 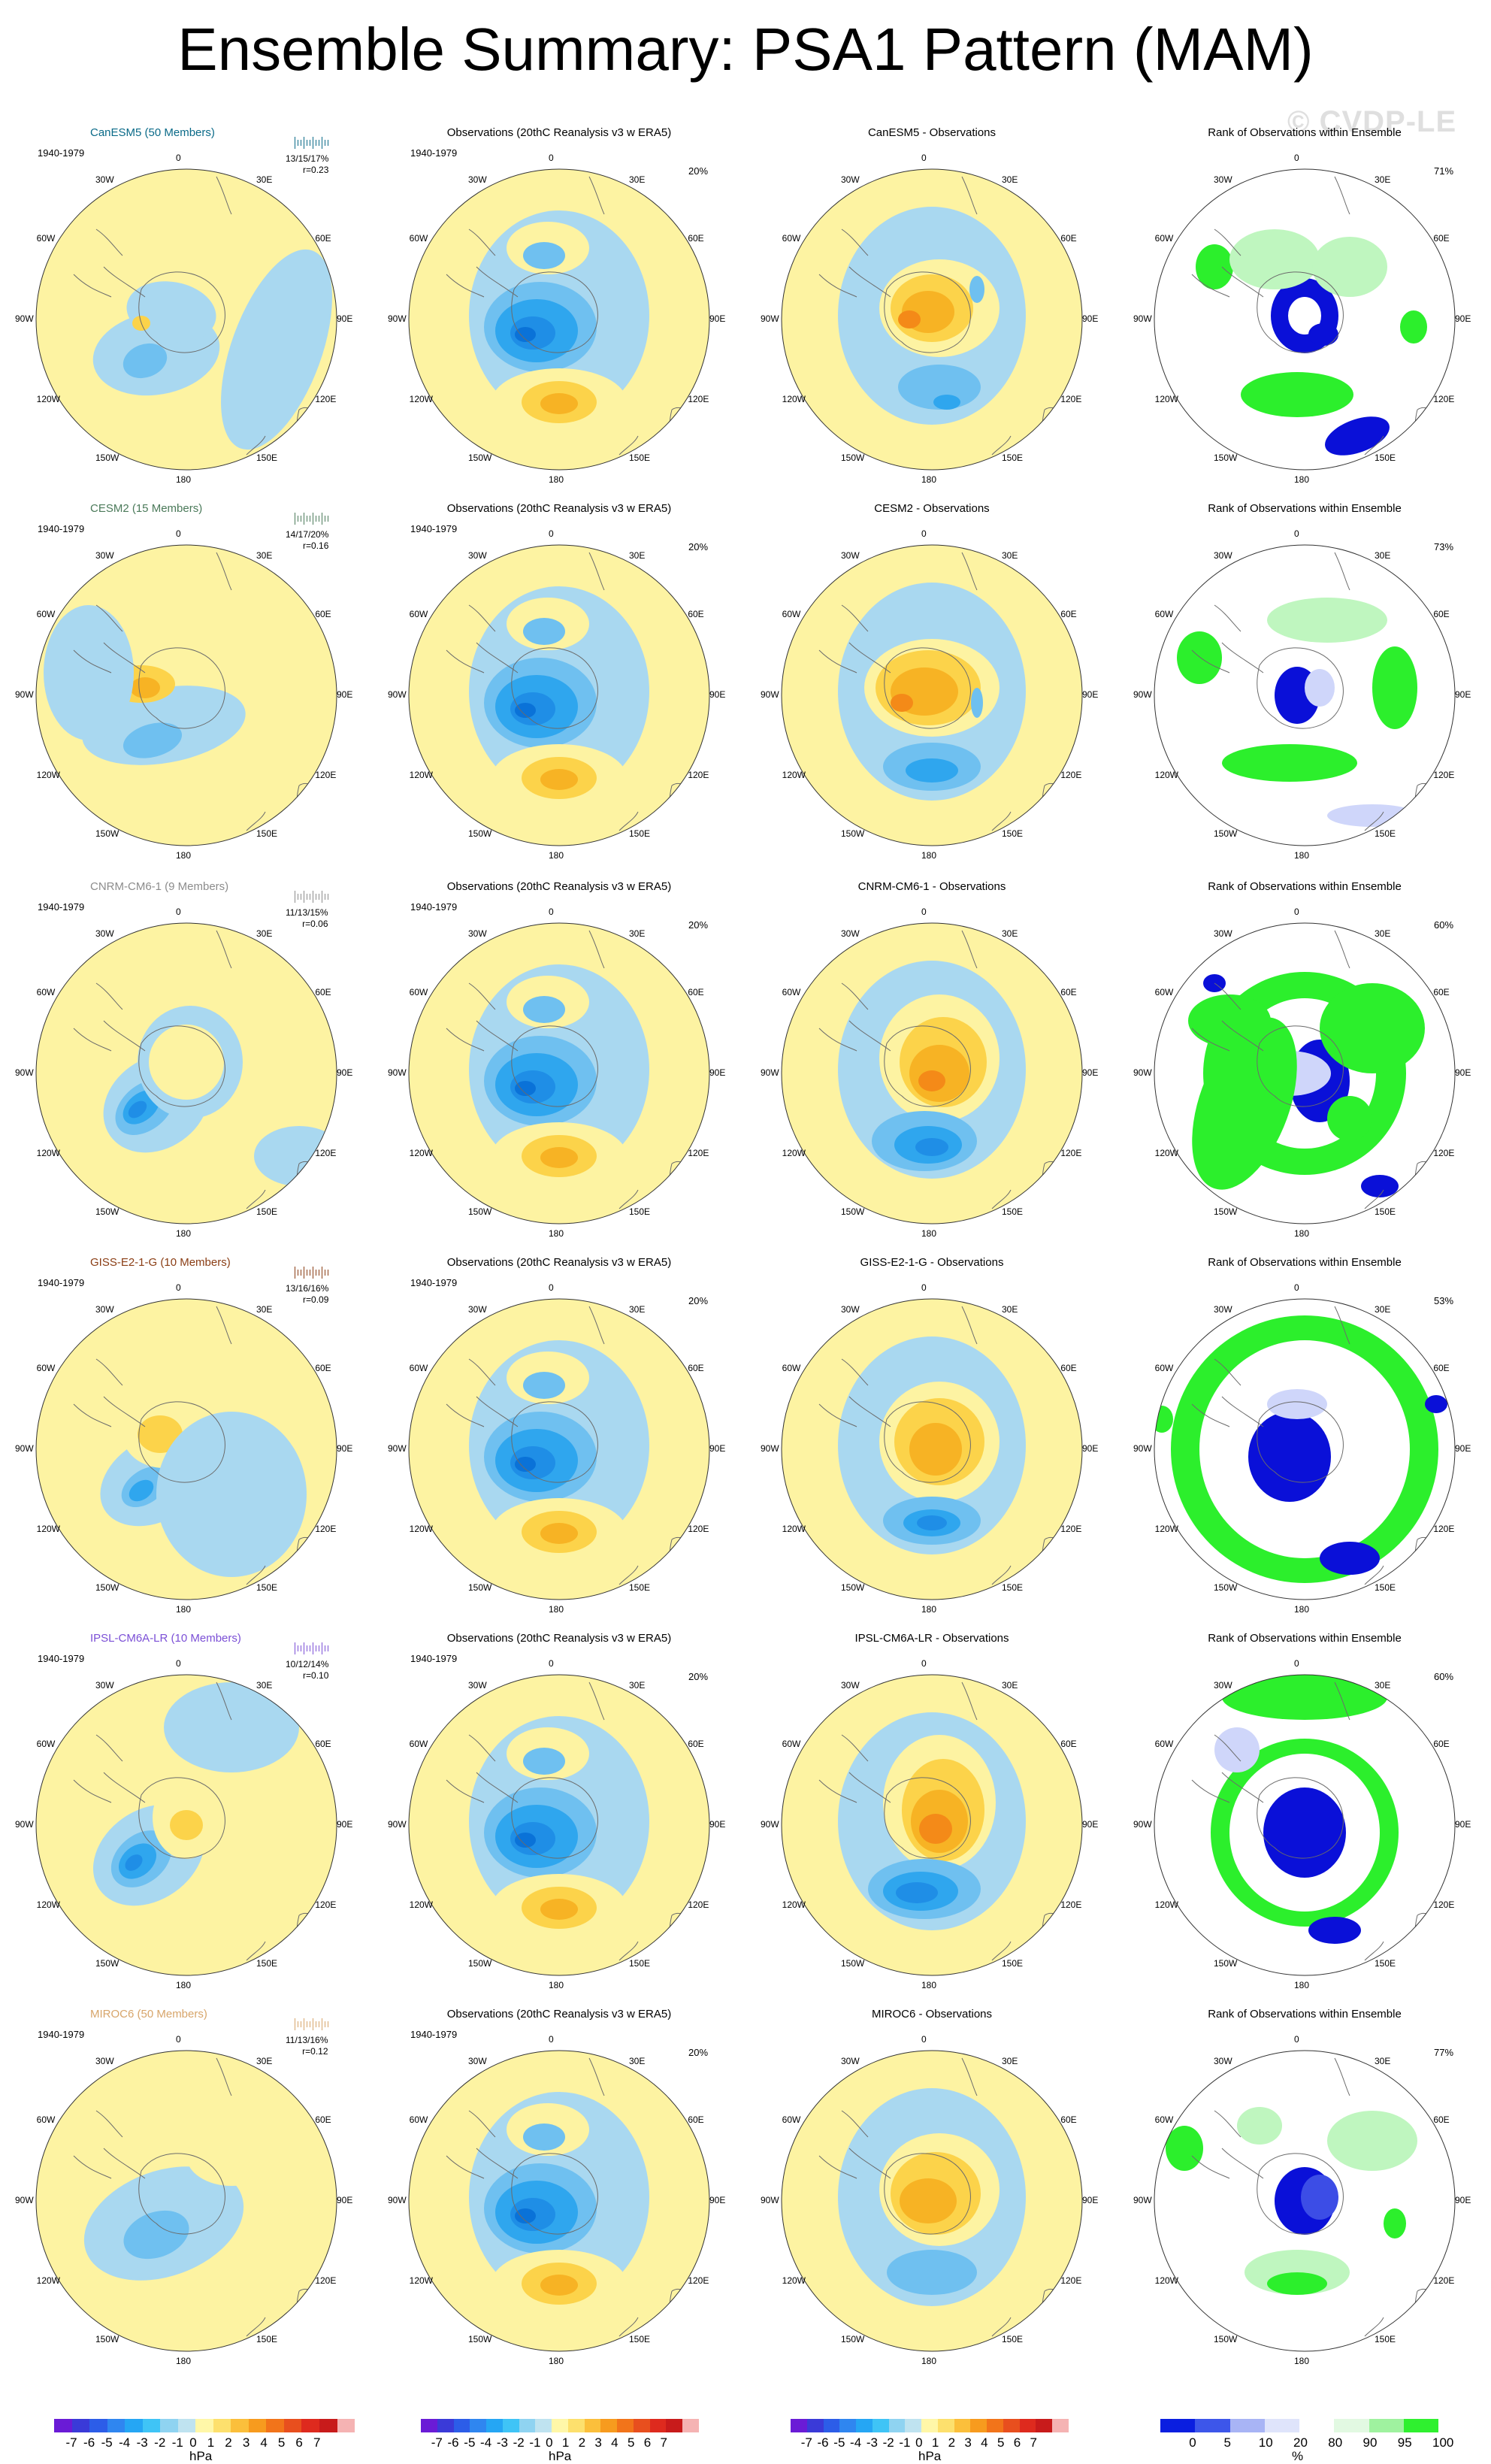 I want to click on colorbar-swatches, so click(x=930, y=2425).